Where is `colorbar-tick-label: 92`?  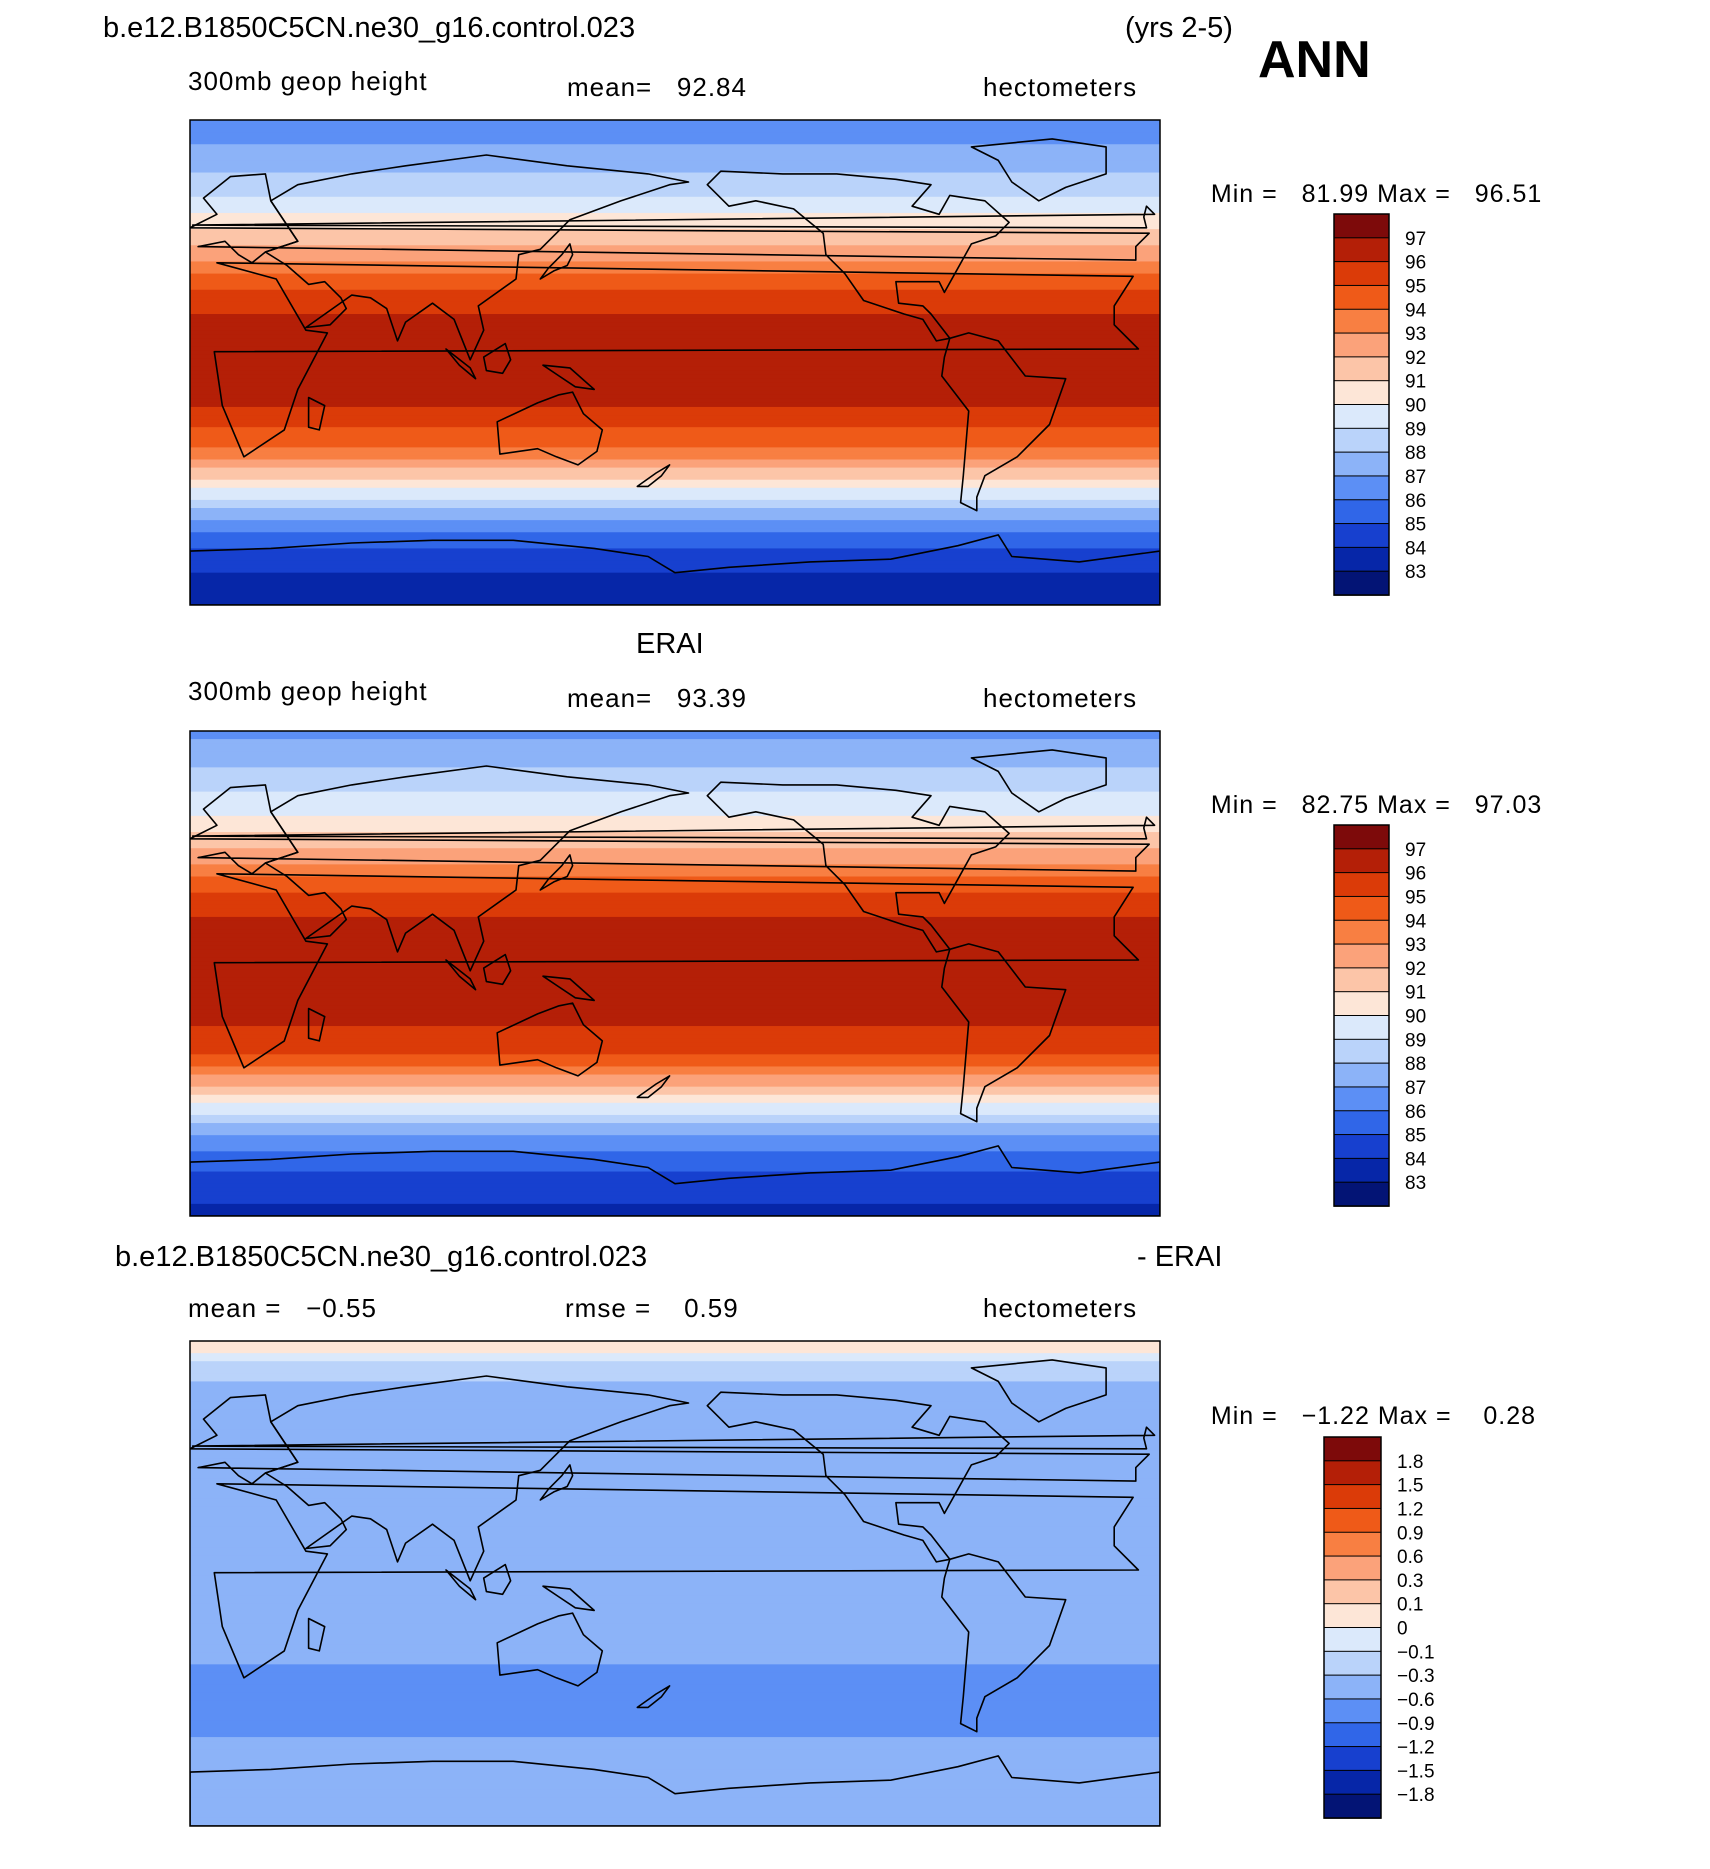 colorbar-tick-label: 92 is located at coordinates (1415, 358).